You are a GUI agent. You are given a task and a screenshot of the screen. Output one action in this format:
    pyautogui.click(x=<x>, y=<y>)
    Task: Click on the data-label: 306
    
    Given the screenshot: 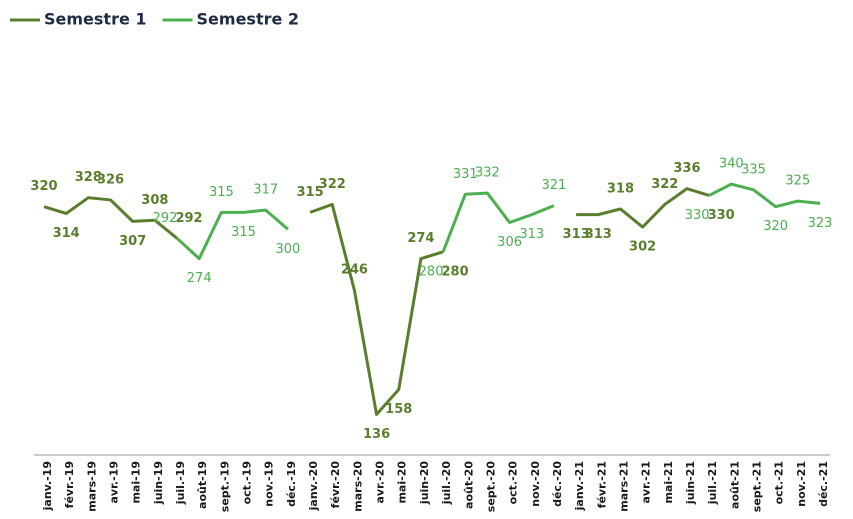 What is the action you would take?
    pyautogui.click(x=509, y=242)
    